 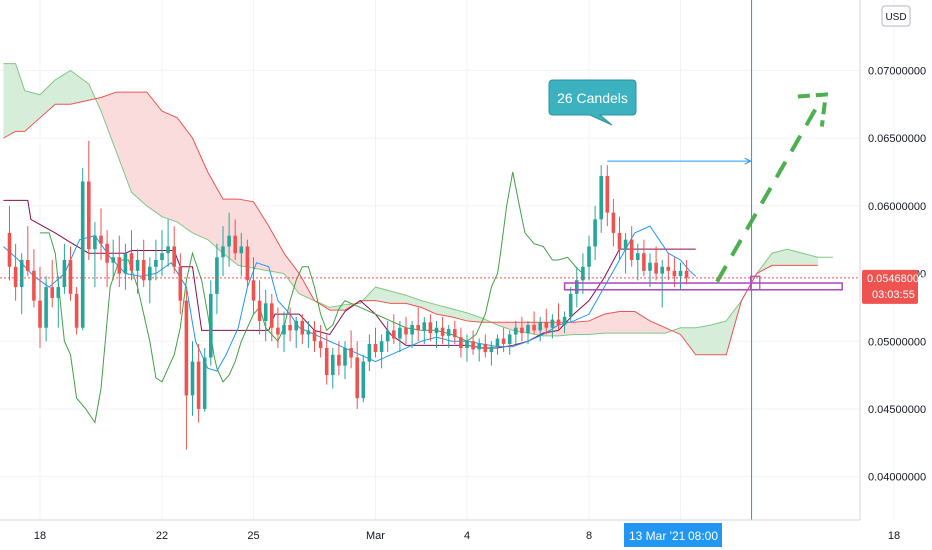 I want to click on arrow-head, so click(x=748, y=161).